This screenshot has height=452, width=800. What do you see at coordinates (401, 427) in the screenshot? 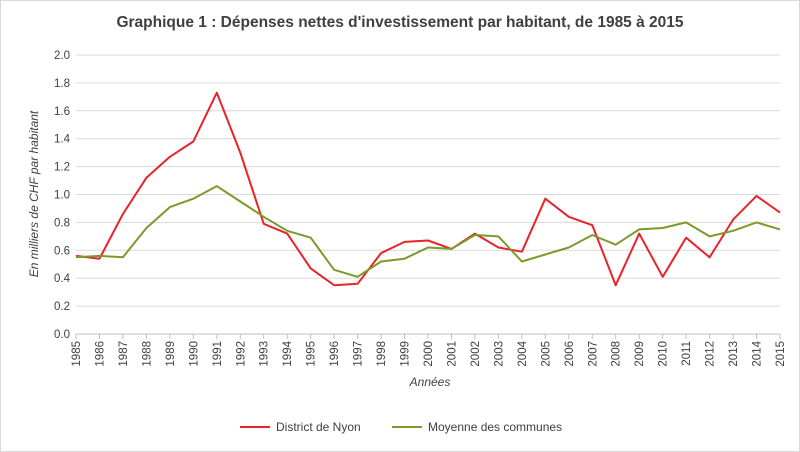
I see `legend: District de Nyon Moyenne des communes` at bounding box center [401, 427].